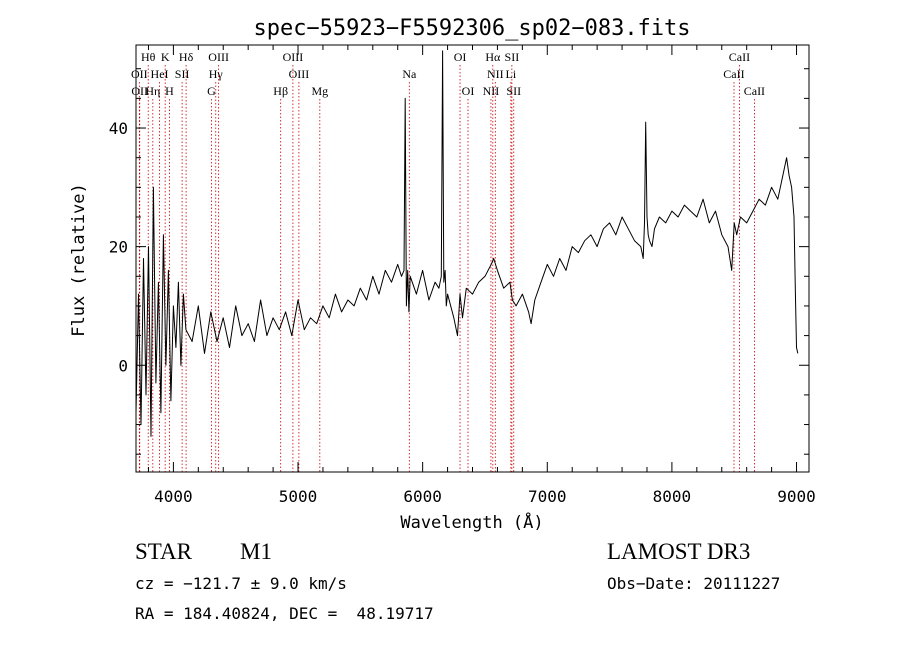 The image size is (900, 649). Describe the element at coordinates (216, 74) in the screenshot. I see `line-label: Hγ` at that location.